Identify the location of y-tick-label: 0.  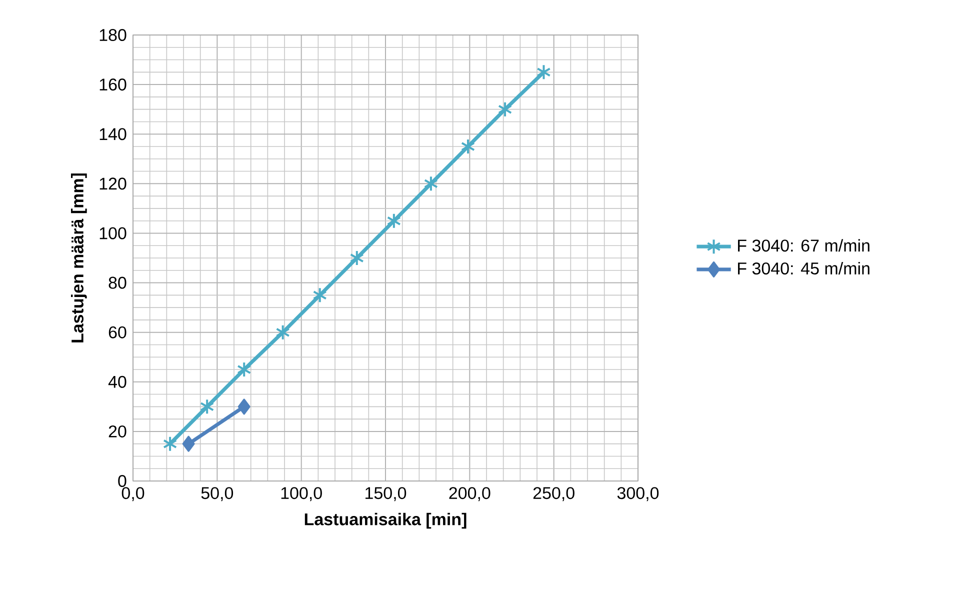
(122, 481).